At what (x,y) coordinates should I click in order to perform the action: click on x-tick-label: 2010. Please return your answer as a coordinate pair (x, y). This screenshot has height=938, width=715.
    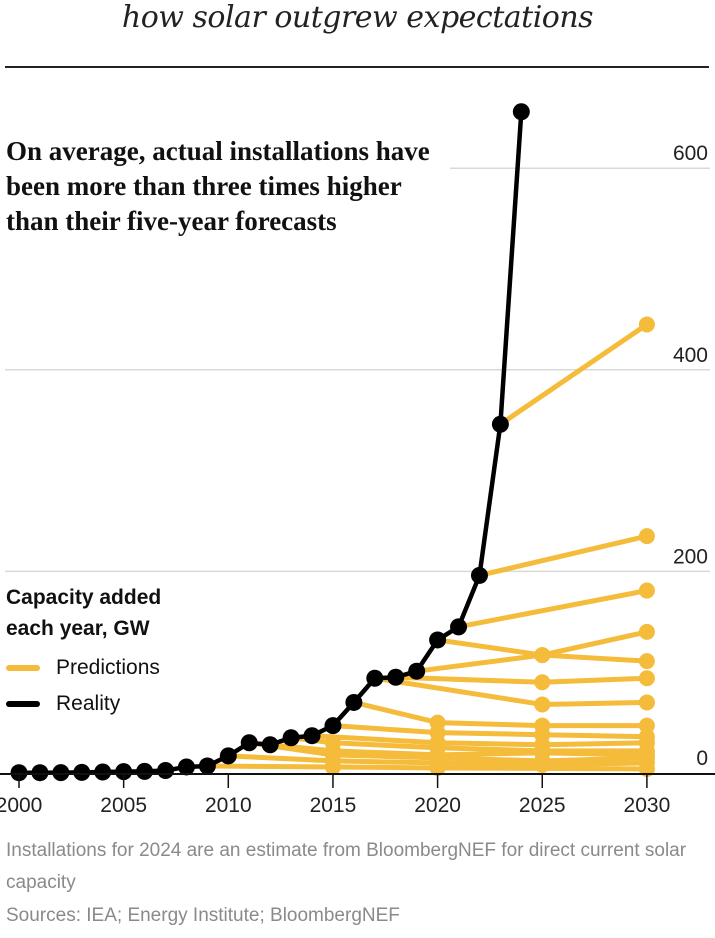
    Looking at the image, I should click on (228, 805).